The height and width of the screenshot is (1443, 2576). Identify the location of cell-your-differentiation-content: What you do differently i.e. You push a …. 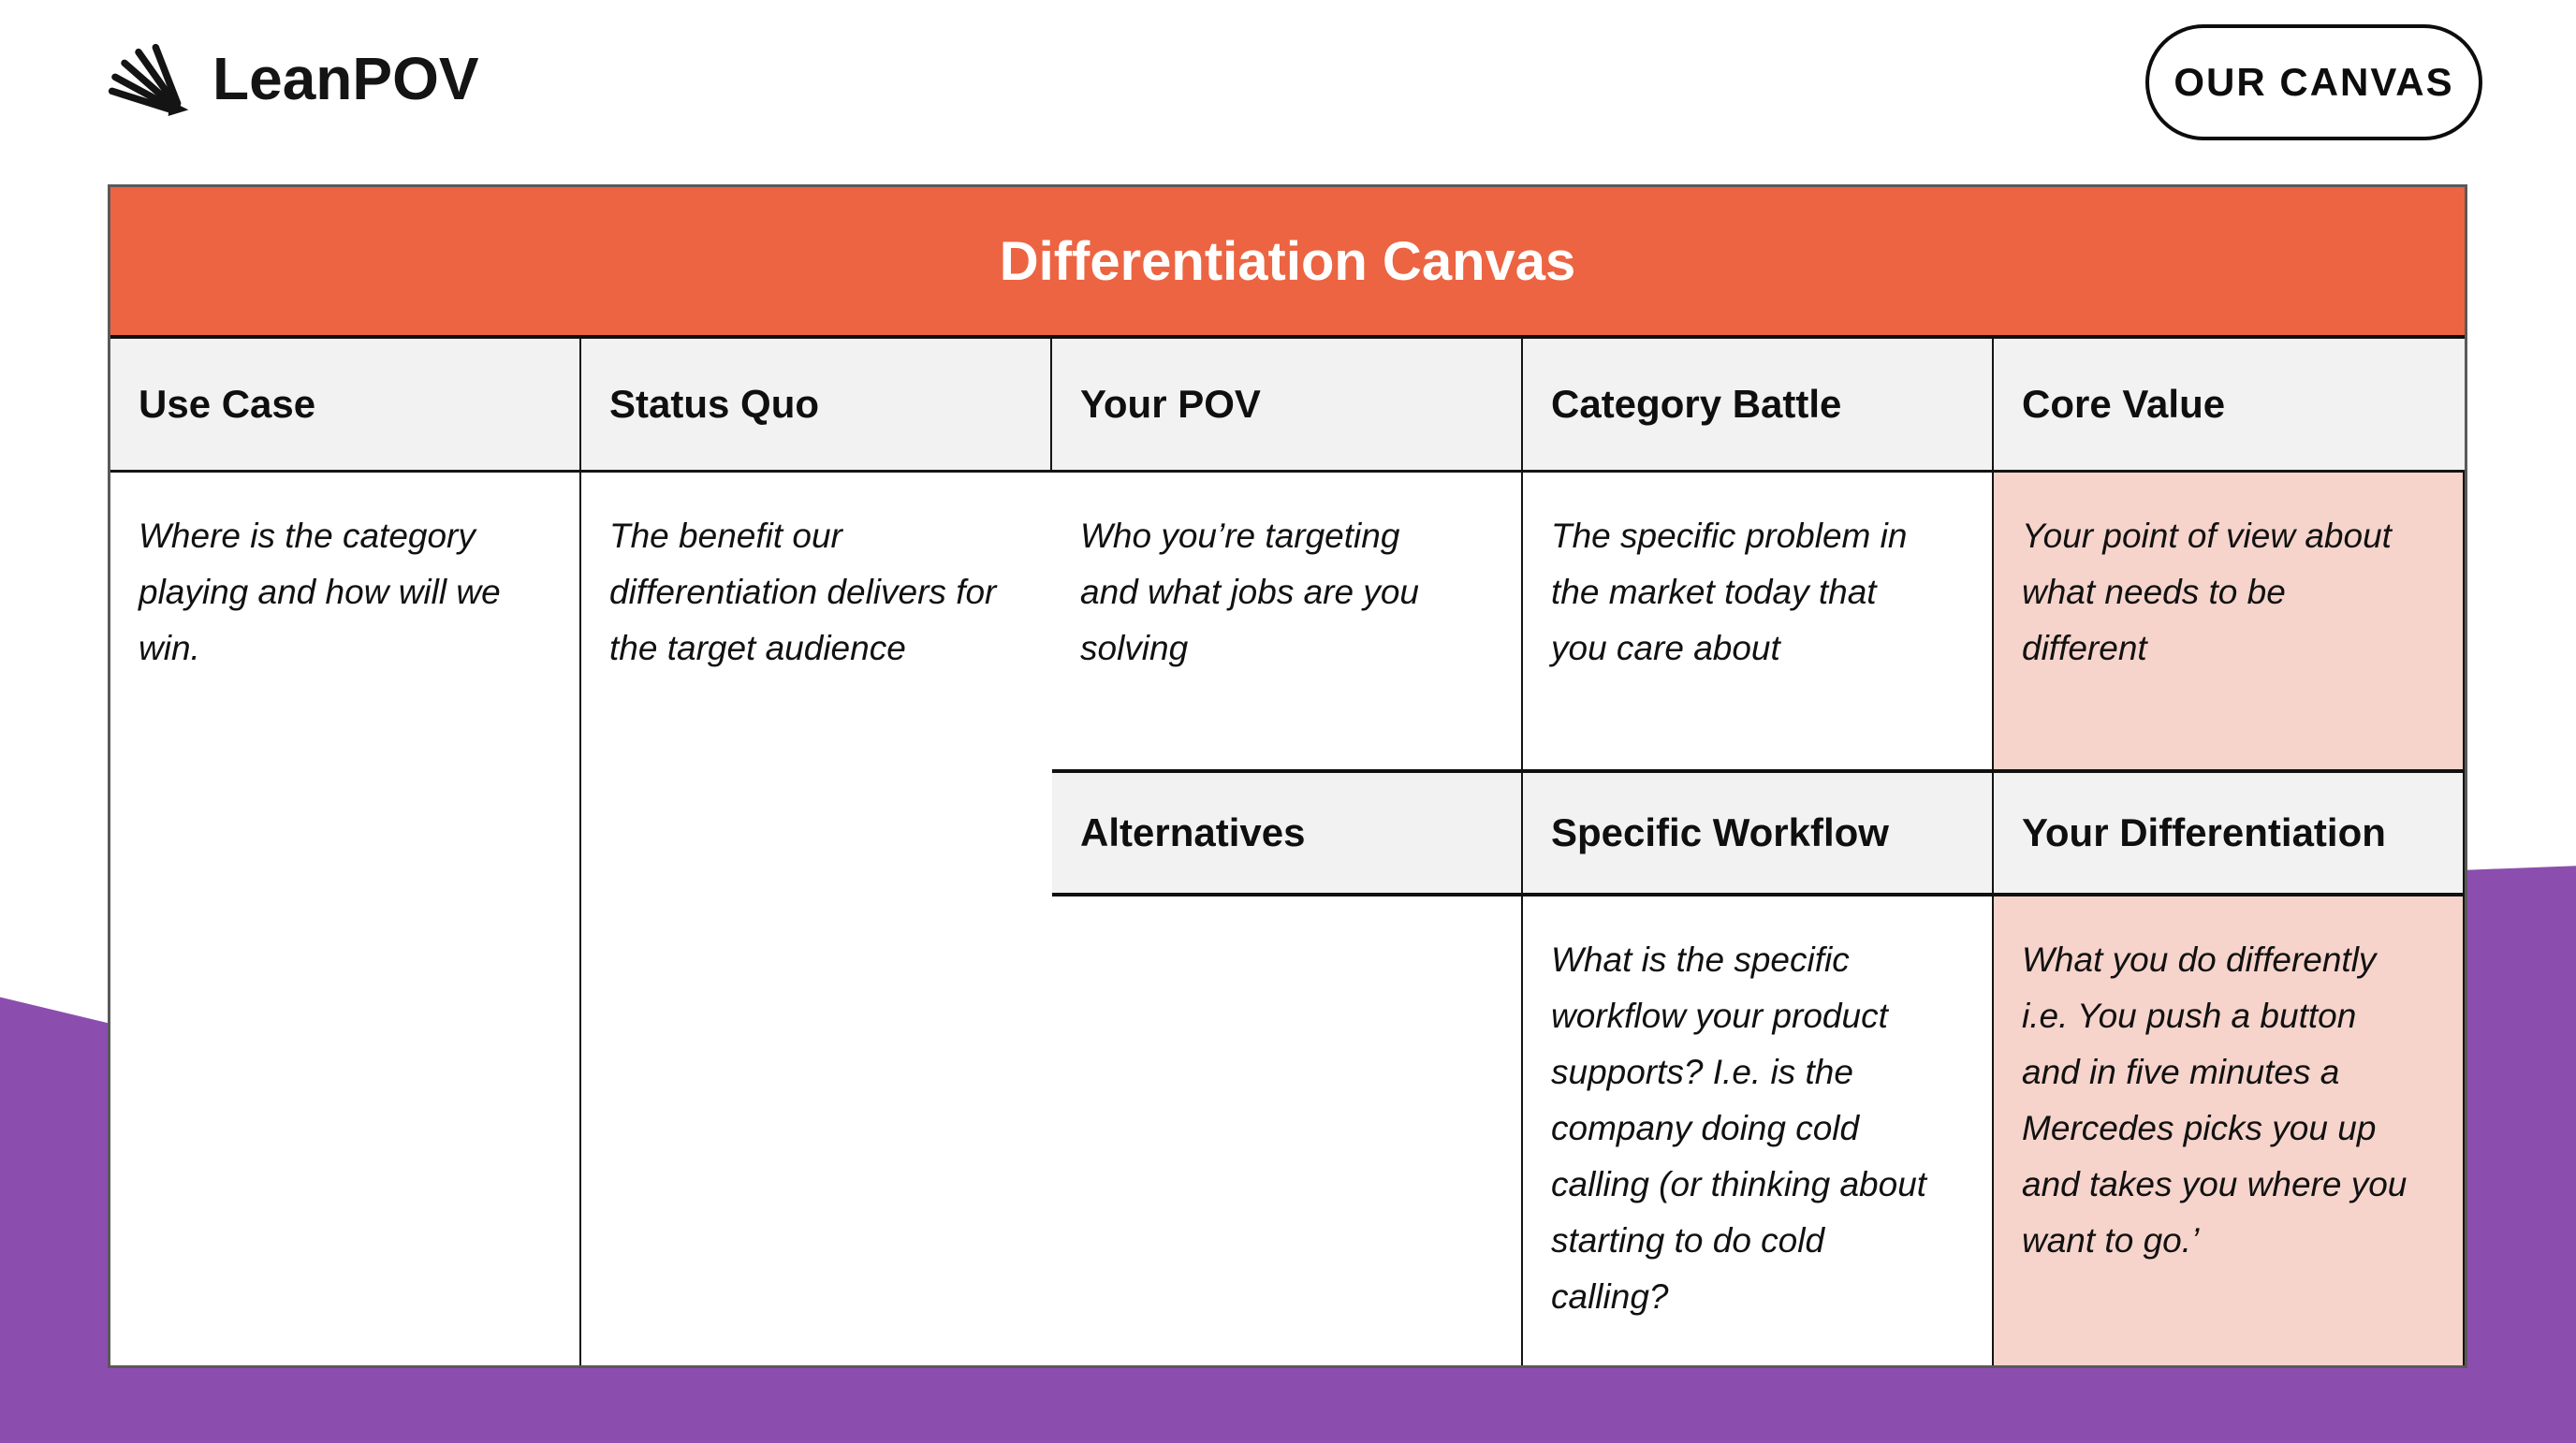
(2229, 1130).